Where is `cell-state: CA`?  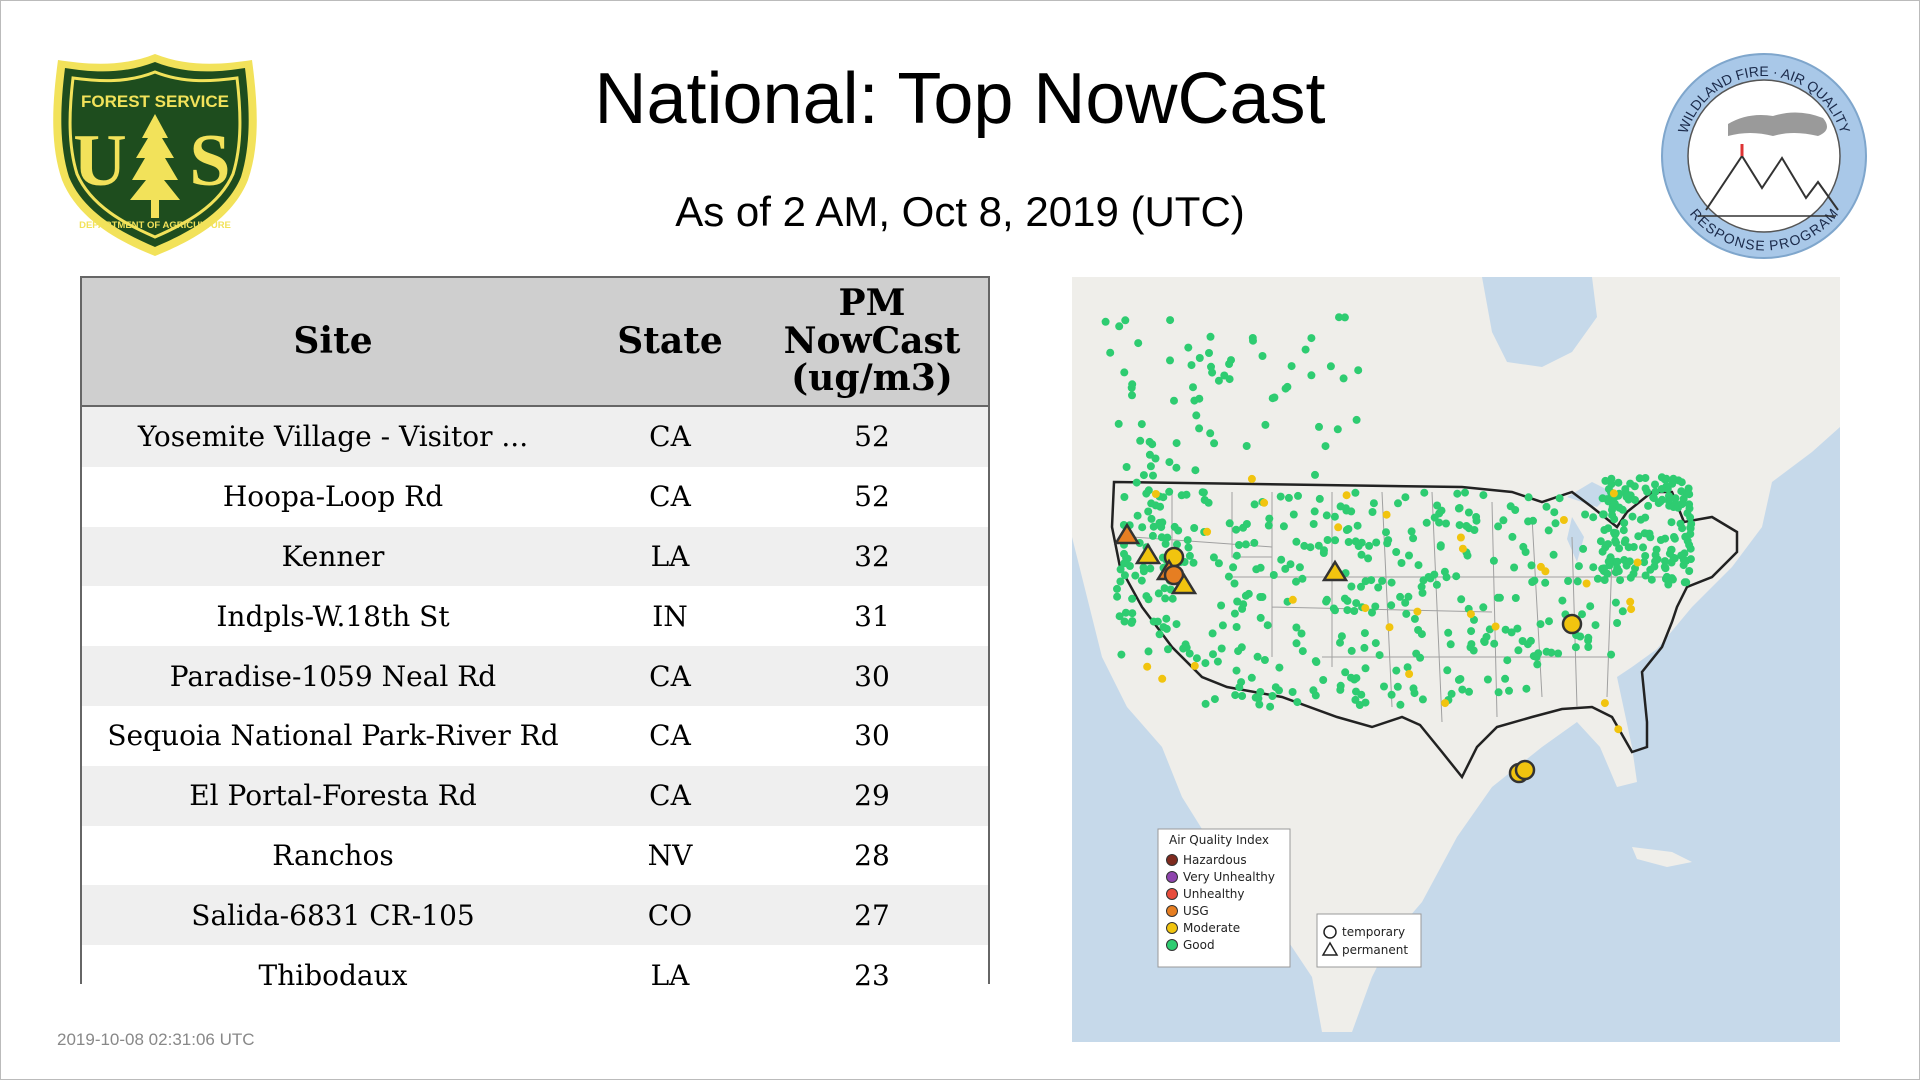 cell-state: CA is located at coordinates (670, 437).